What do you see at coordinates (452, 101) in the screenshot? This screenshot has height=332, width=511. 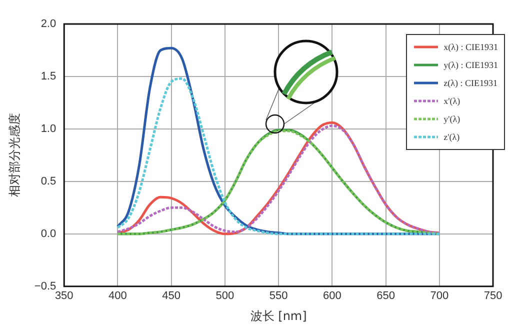 I see `legend-label: x'(λ)` at bounding box center [452, 101].